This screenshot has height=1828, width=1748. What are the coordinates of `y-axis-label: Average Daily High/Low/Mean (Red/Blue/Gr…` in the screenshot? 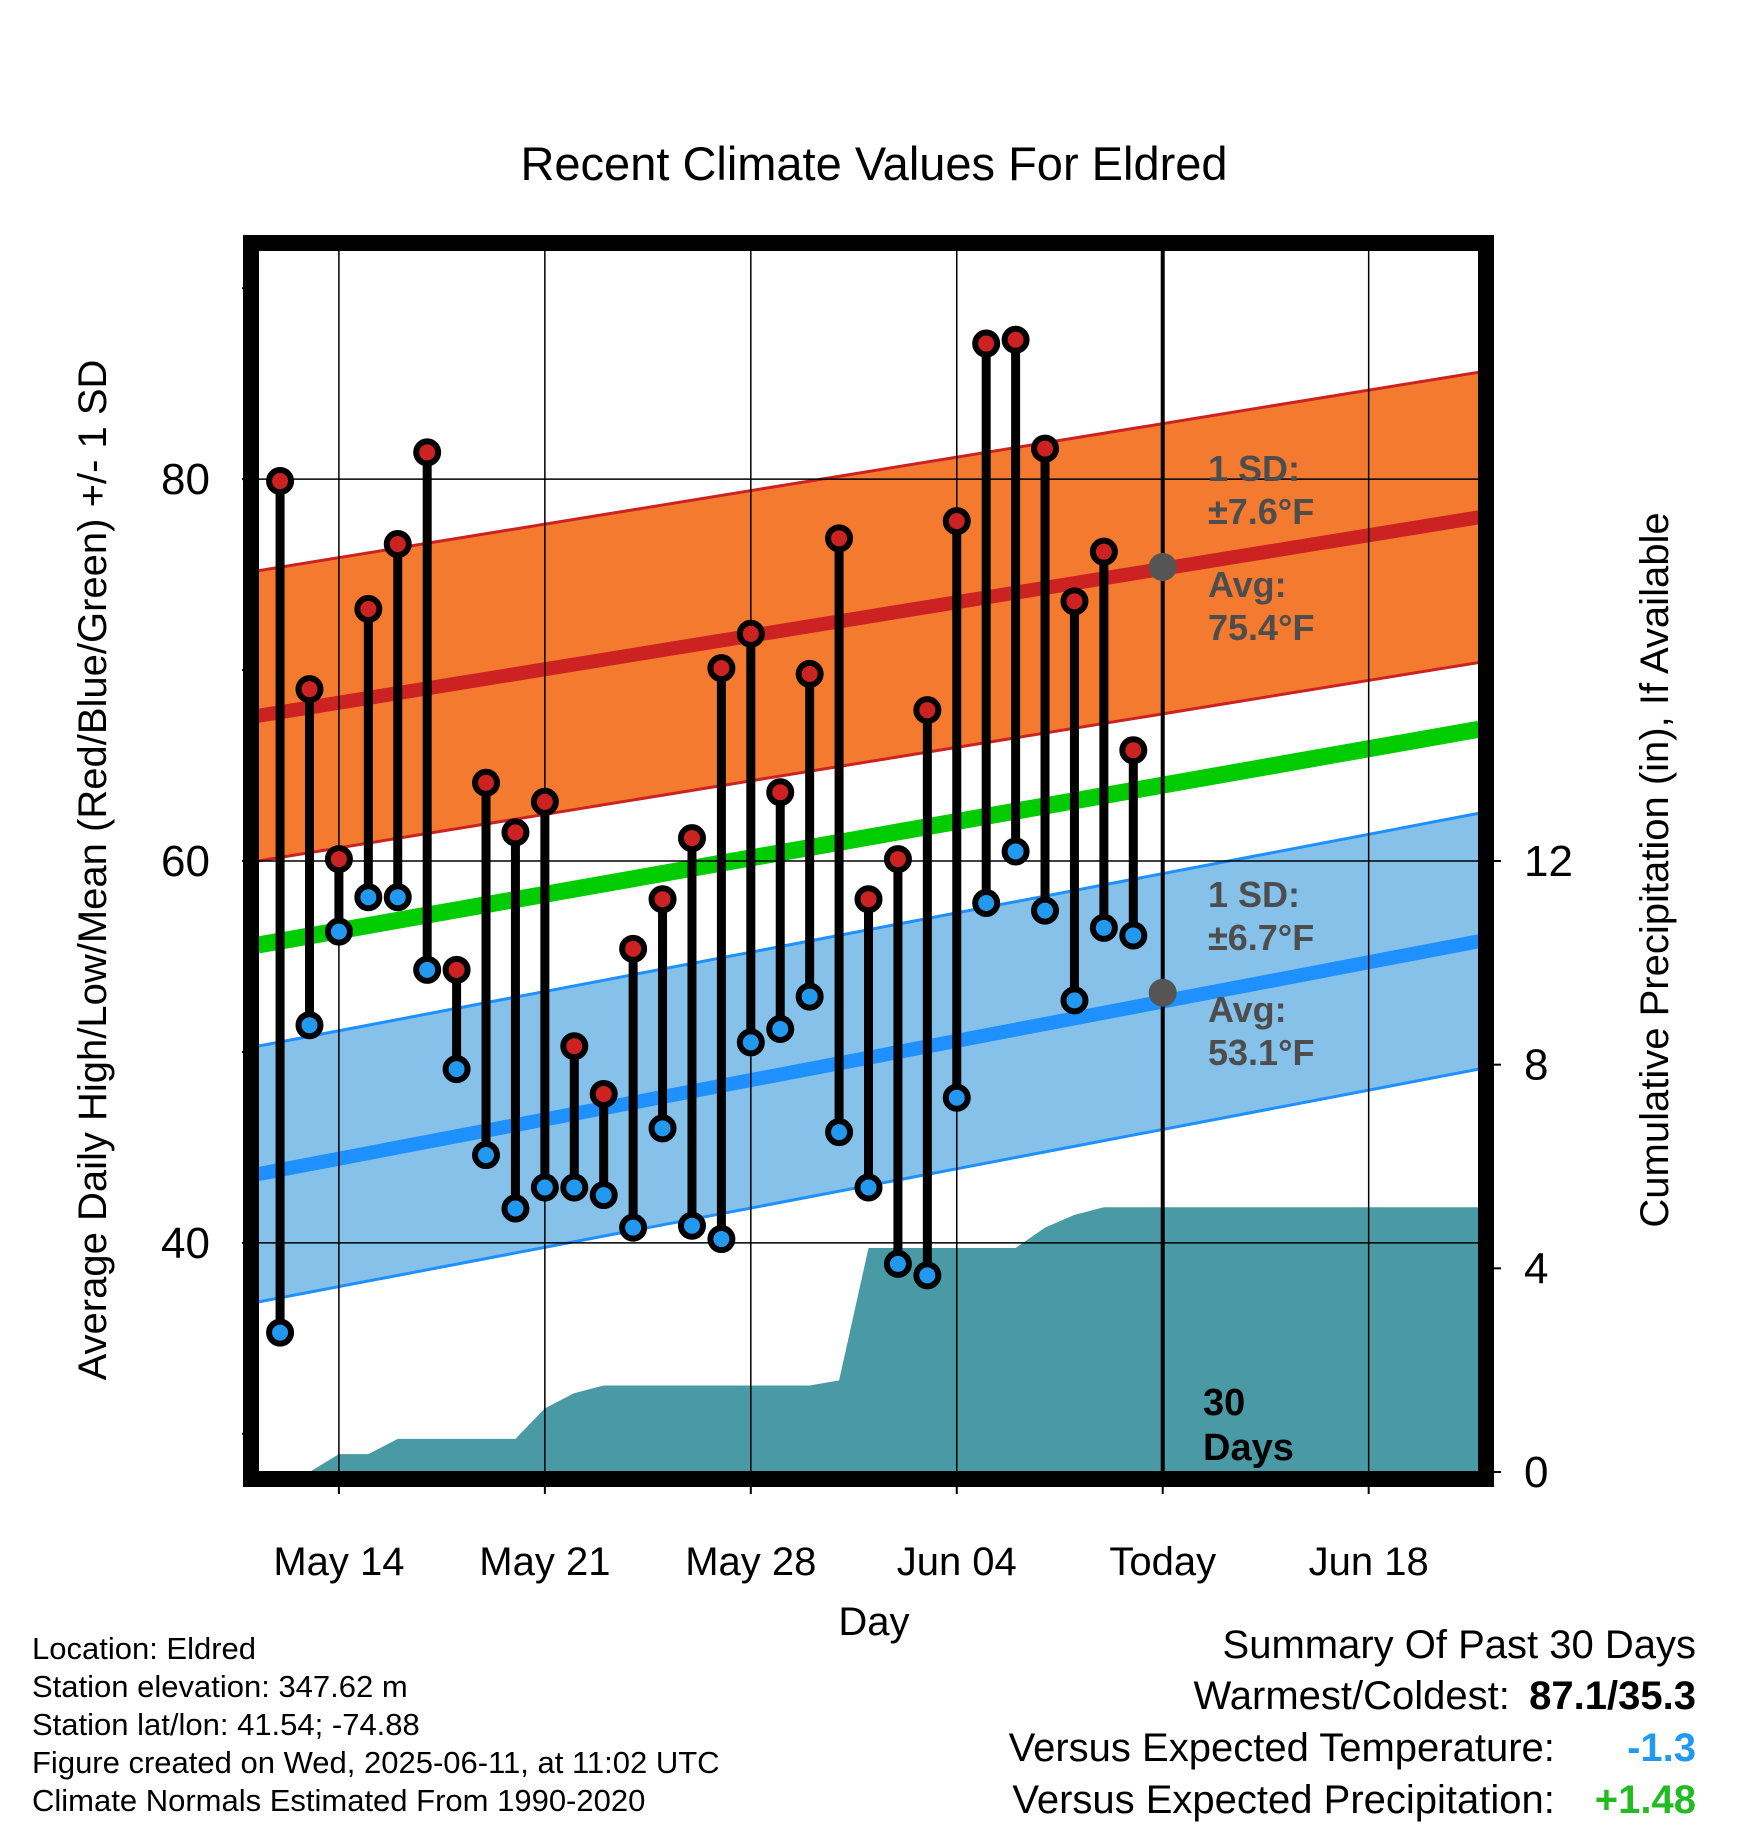 It's located at (93, 870).